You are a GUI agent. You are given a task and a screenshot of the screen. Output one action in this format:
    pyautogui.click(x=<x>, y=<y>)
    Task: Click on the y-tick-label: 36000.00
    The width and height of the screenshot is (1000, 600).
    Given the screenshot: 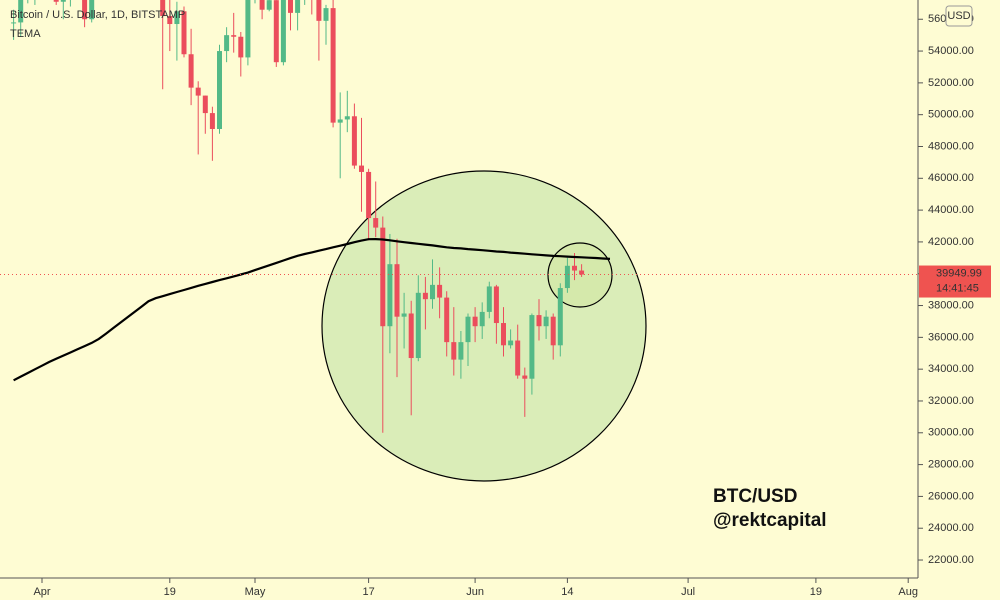 What is the action you would take?
    pyautogui.click(x=951, y=337)
    